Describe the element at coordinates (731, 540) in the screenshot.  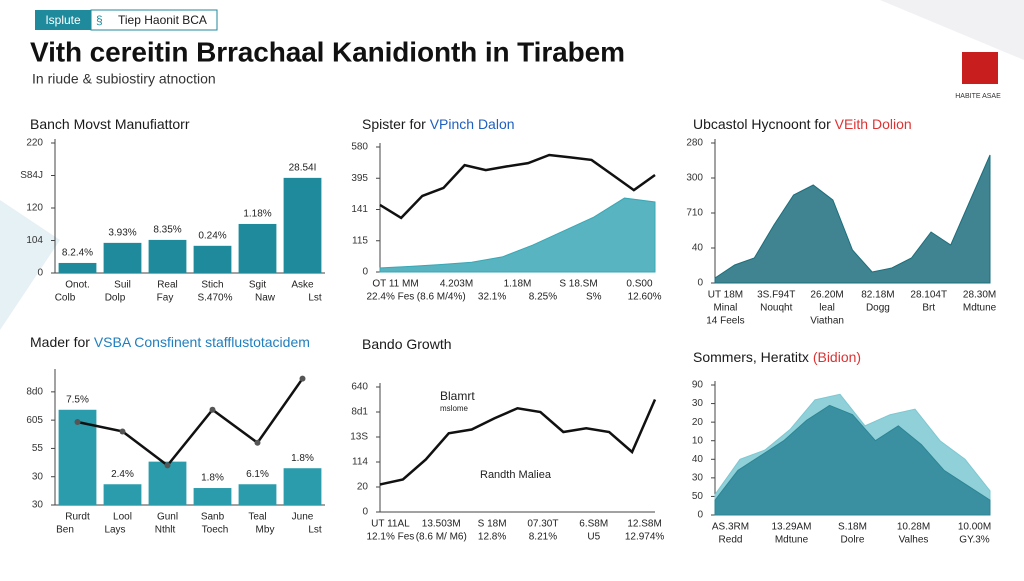
I see `x-label: Redd` at that location.